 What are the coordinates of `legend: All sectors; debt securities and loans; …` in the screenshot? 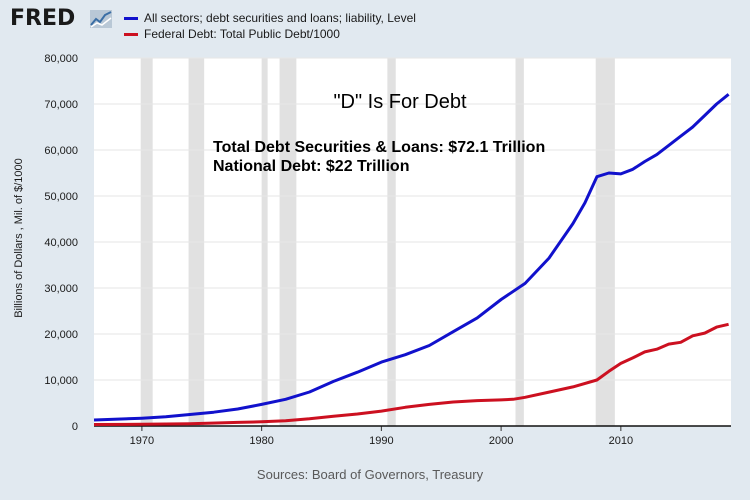 It's located at (270, 26).